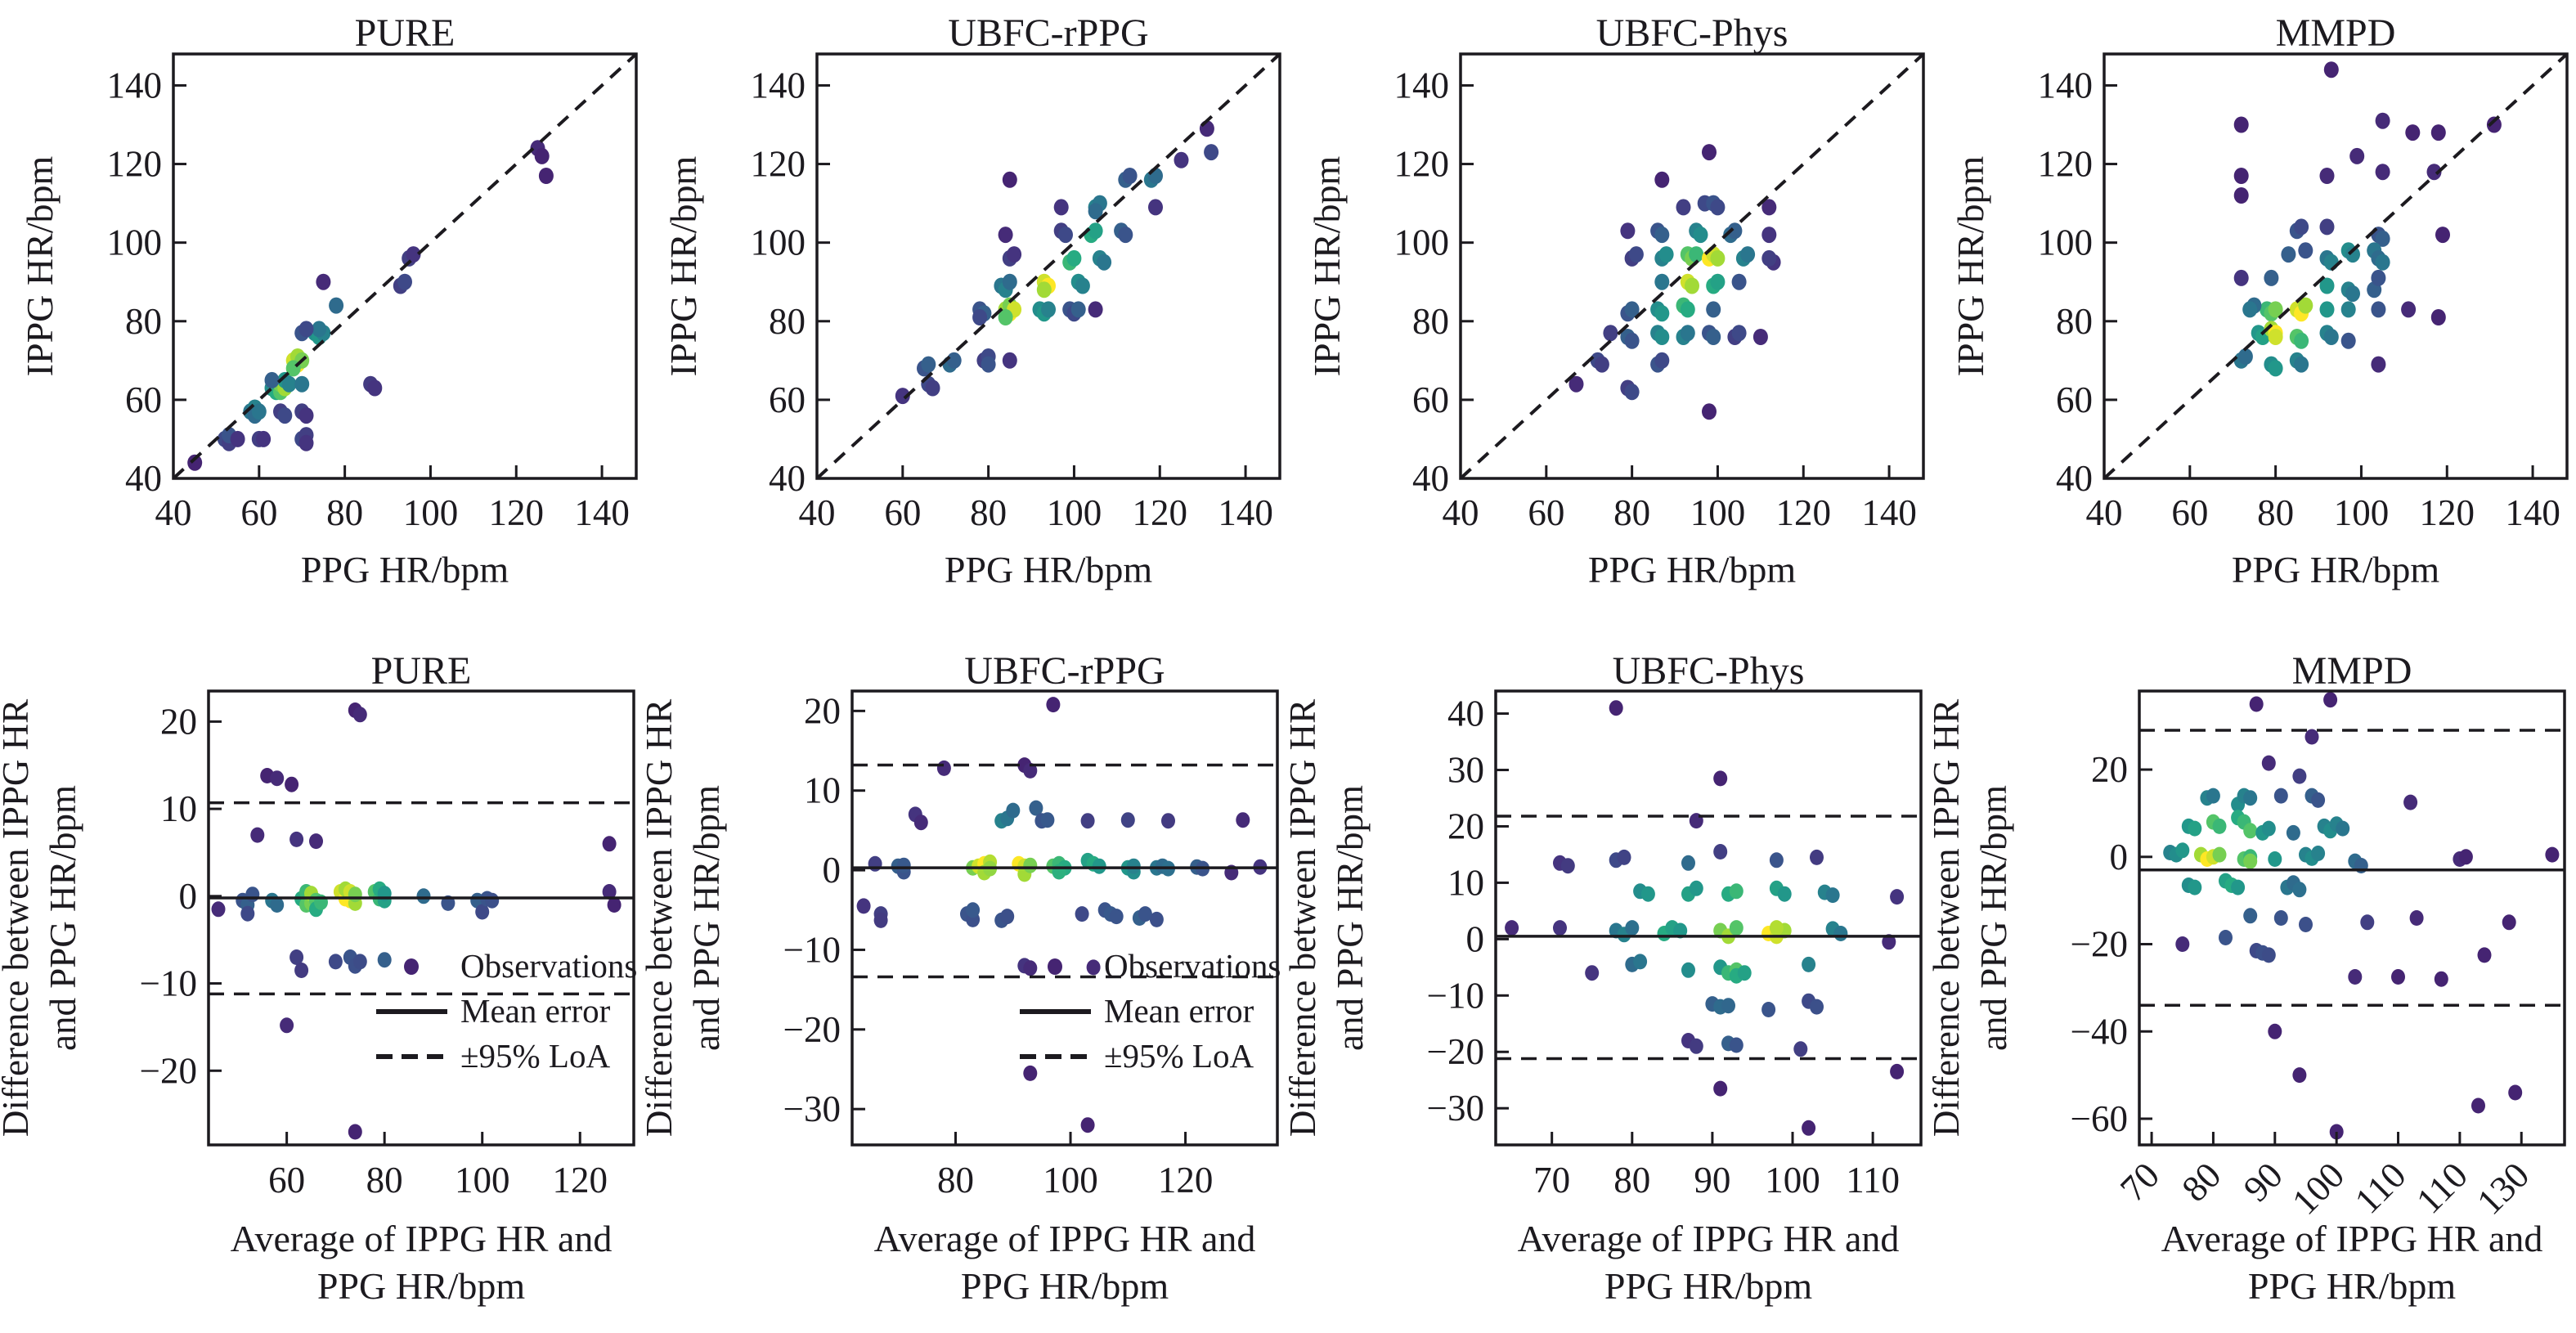  Describe the element at coordinates (1422, 165) in the screenshot. I see `y-tick-label: 120` at that location.